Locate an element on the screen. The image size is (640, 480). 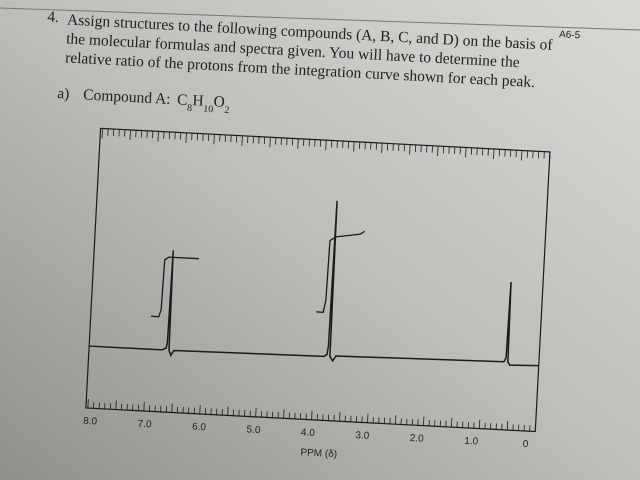
axis-tick-label: 0 is located at coordinates (526, 444).